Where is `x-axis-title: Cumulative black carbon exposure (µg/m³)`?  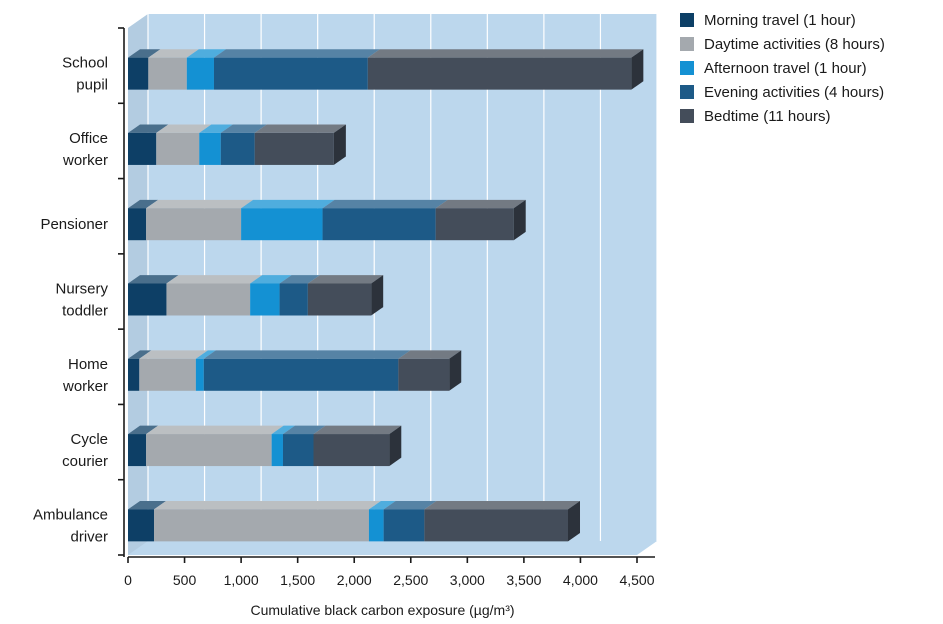 x-axis-title: Cumulative black carbon exposure (µg/m³) is located at coordinates (382, 610).